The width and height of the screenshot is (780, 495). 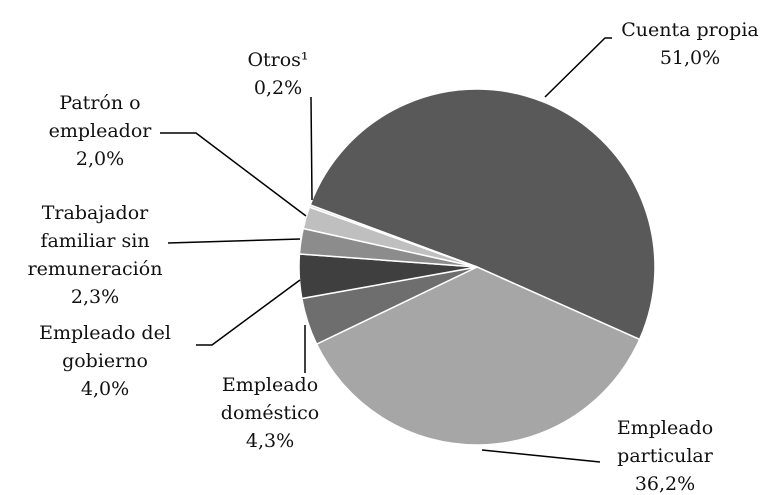 I want to click on category-label: Empleado del gobierno, so click(x=105, y=347).